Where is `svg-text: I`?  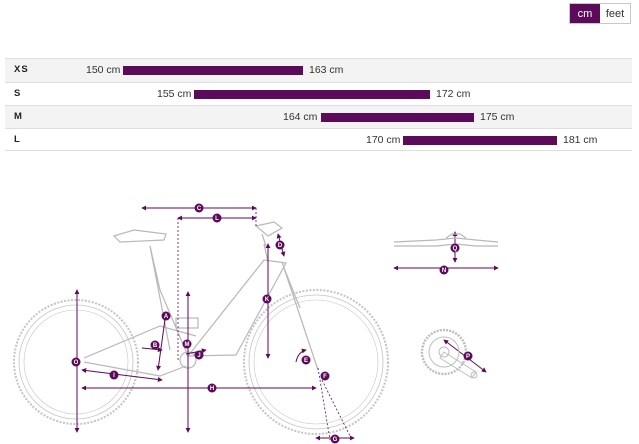
svg-text: I is located at coordinates (114, 376).